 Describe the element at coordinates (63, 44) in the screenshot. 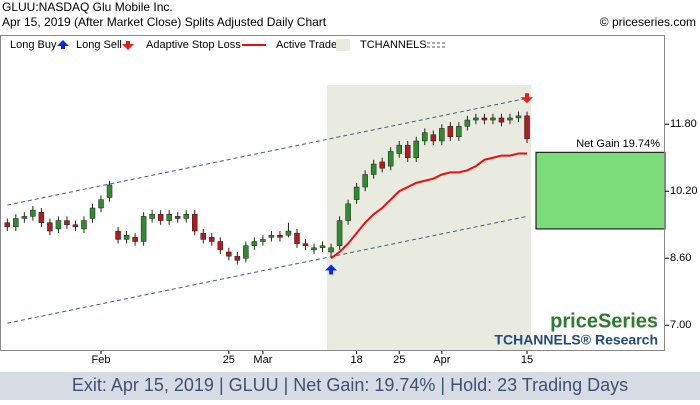

I see `legend-buy` at that location.